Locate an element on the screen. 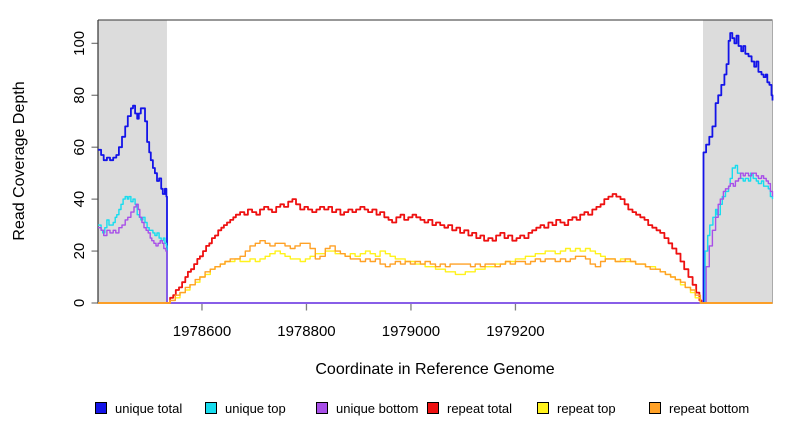  y-tick-label: 20 is located at coordinates (79, 251).